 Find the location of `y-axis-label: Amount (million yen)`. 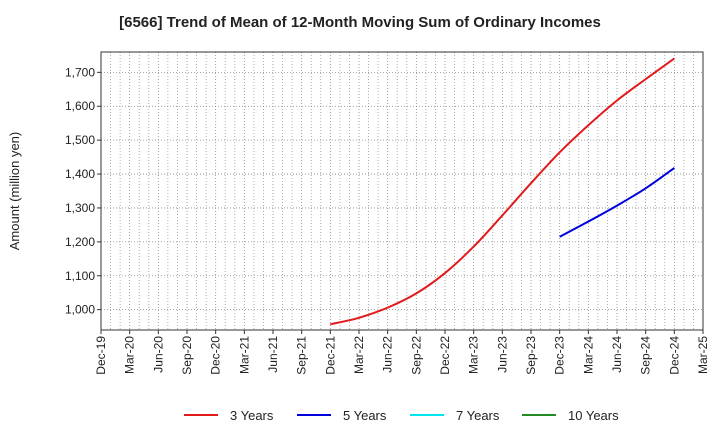

y-axis-label: Amount (million yen) is located at coordinates (14, 191).